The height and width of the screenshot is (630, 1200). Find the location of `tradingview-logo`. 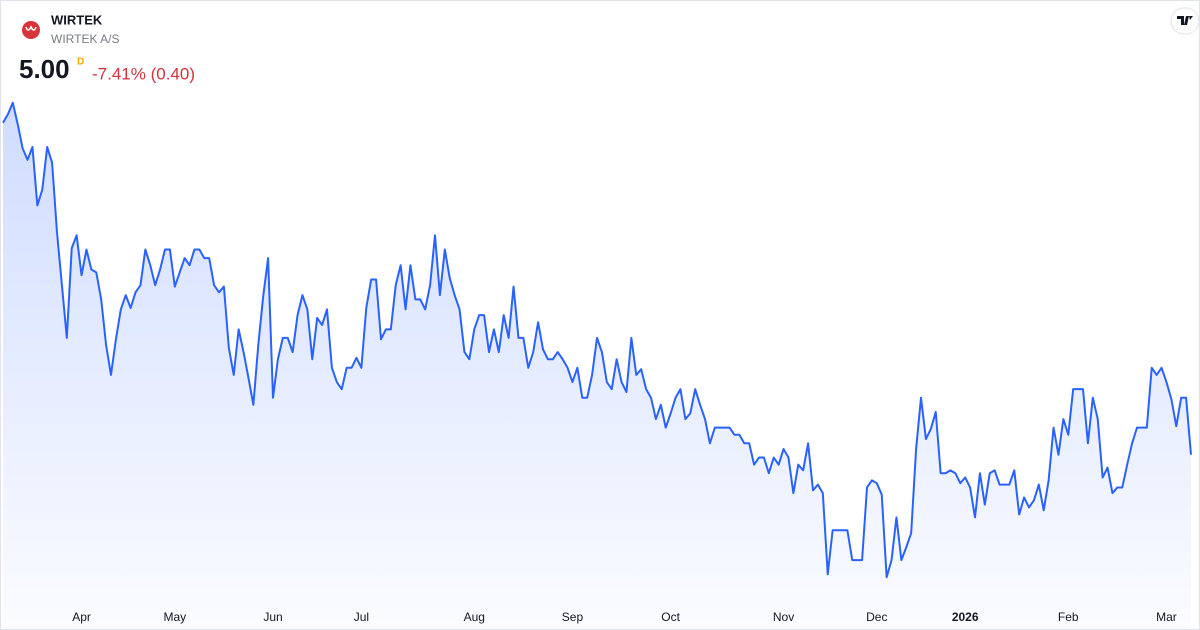

tradingview-logo is located at coordinates (1185, 21).